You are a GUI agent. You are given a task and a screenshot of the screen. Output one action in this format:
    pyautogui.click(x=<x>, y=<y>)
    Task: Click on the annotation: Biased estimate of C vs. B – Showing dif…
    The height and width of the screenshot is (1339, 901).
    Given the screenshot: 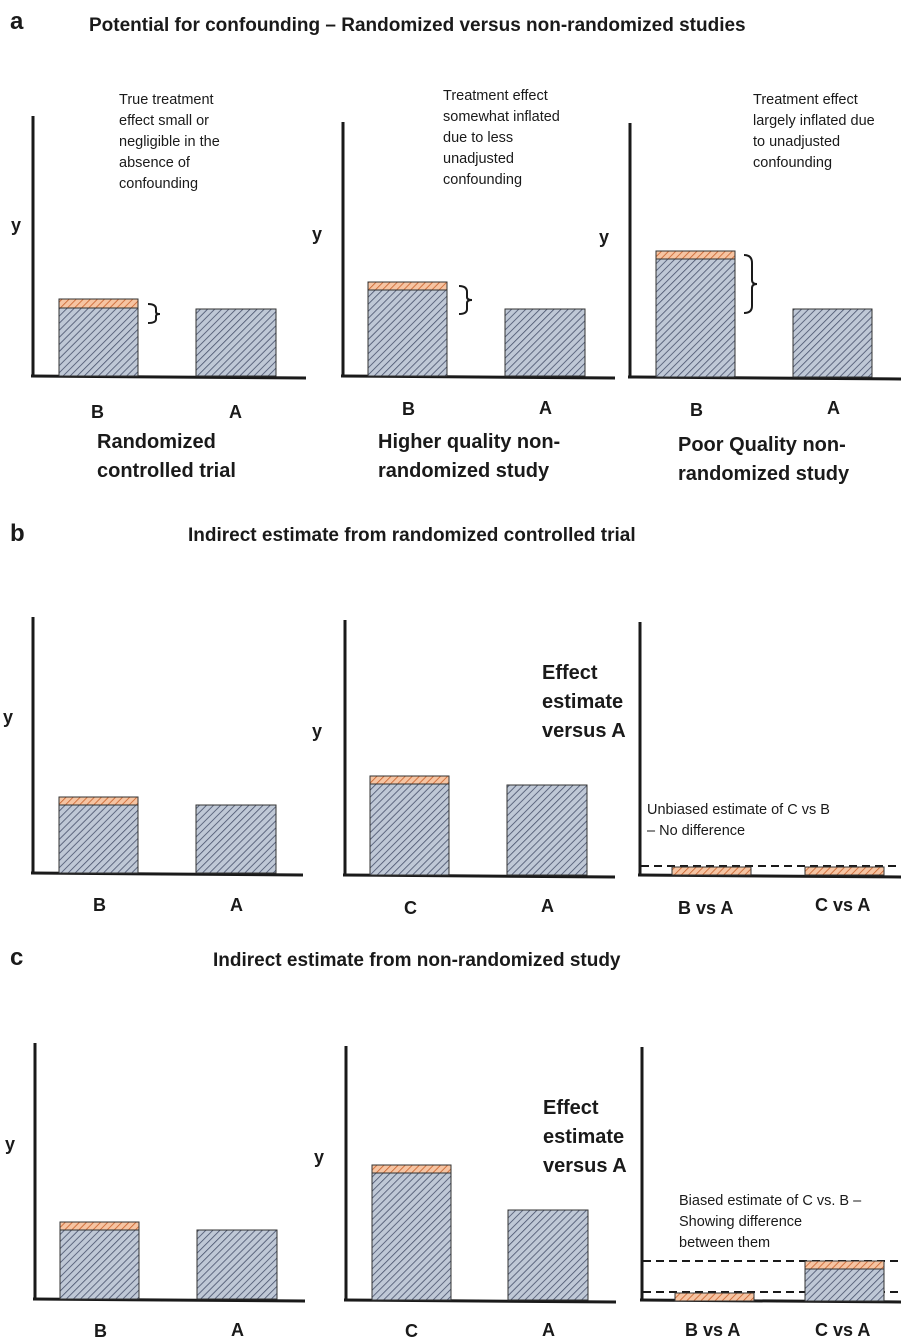 What is the action you would take?
    pyautogui.click(x=770, y=1222)
    